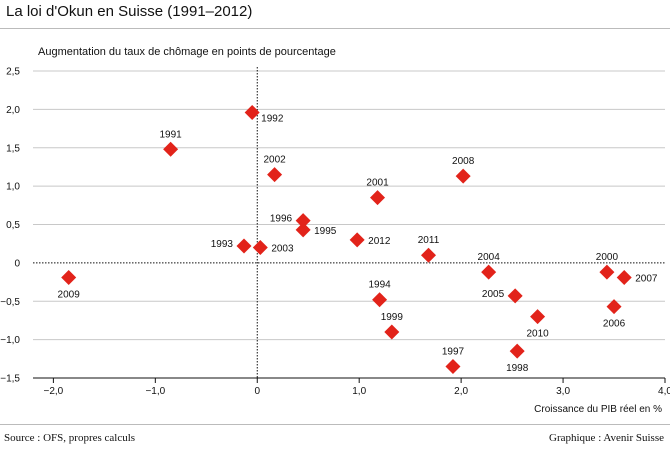 This screenshot has height=450, width=670. I want to click on y-tick-label: 0, so click(17, 263).